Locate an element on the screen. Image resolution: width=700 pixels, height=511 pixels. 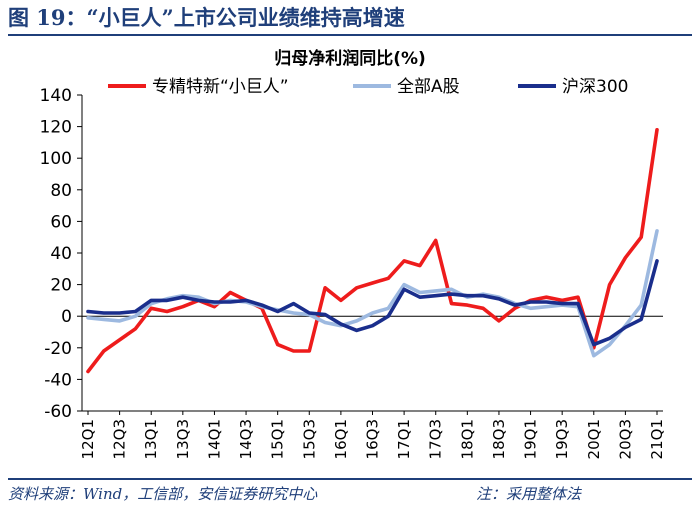
y-tick-label: 20 is located at coordinates (61, 286).